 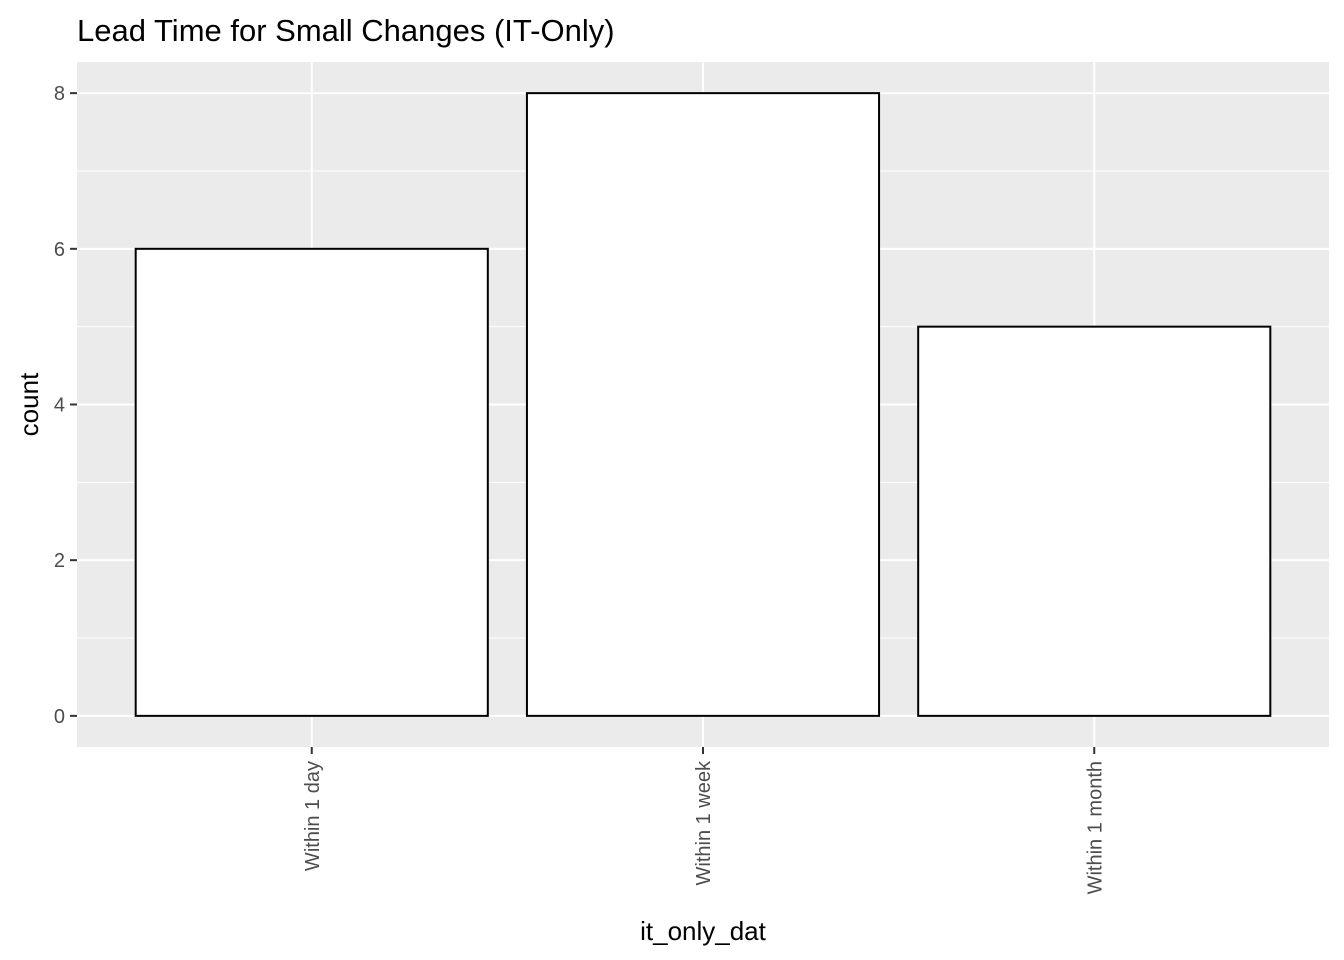 I want to click on x-tick-label: Within 1 month, so click(x=1095, y=827).